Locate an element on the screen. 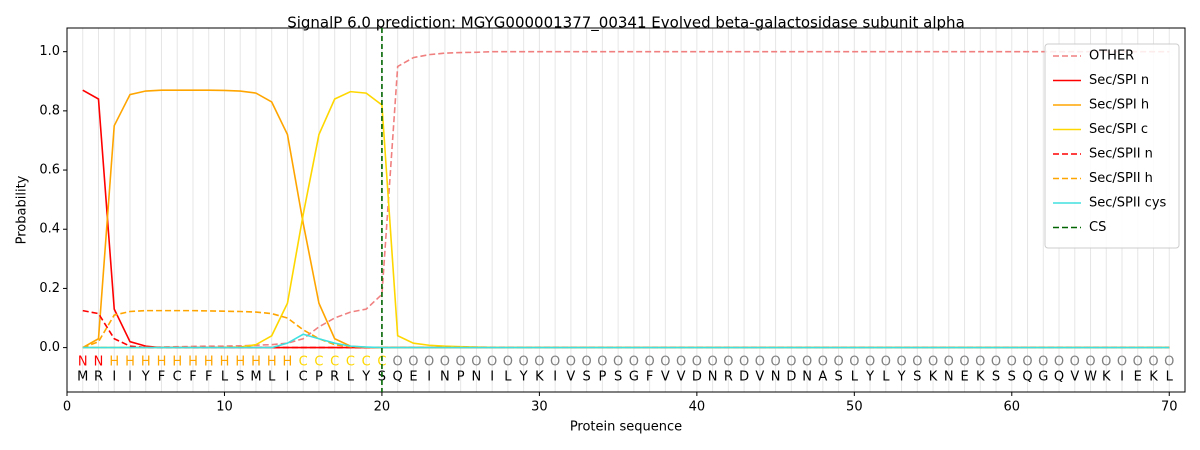 The height and width of the screenshot is (450, 1200). legend-label: Sec/SPI n is located at coordinates (1119, 80).